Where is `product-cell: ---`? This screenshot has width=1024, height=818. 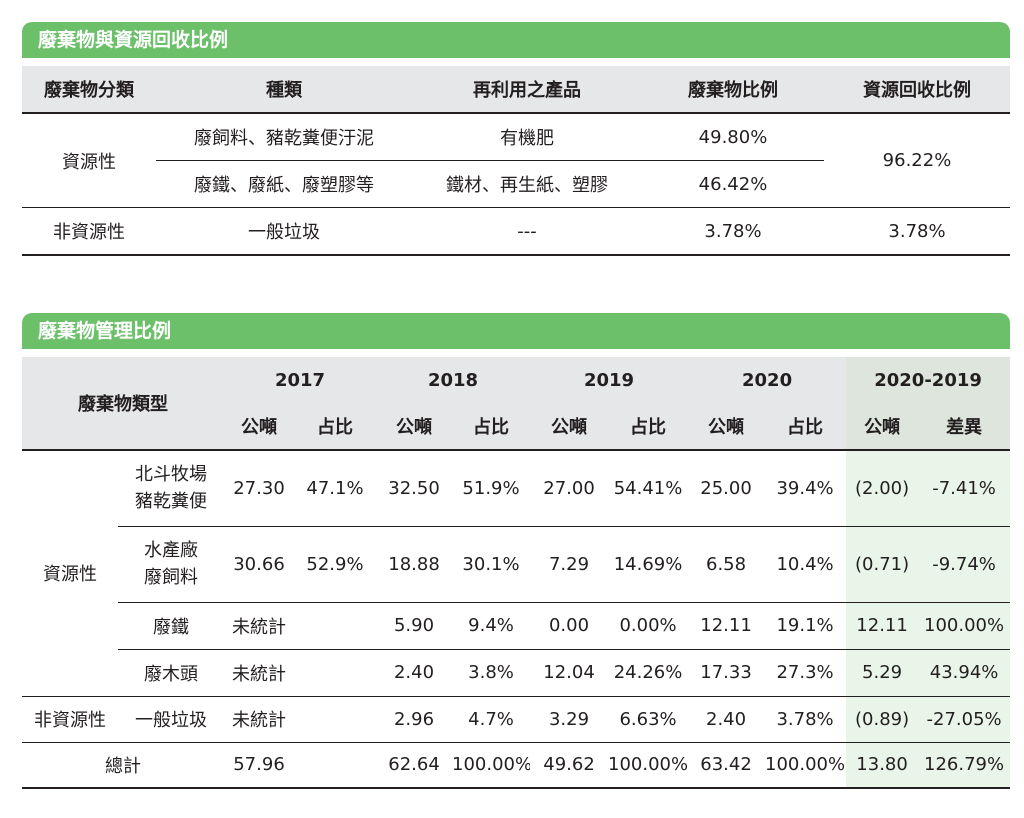
product-cell: --- is located at coordinates (527, 231).